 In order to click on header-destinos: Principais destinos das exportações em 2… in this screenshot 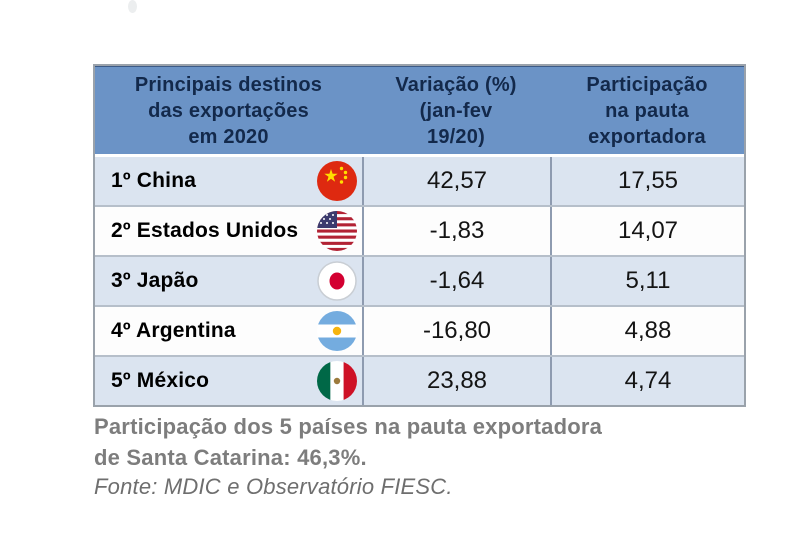, I will do `click(228, 110)`.